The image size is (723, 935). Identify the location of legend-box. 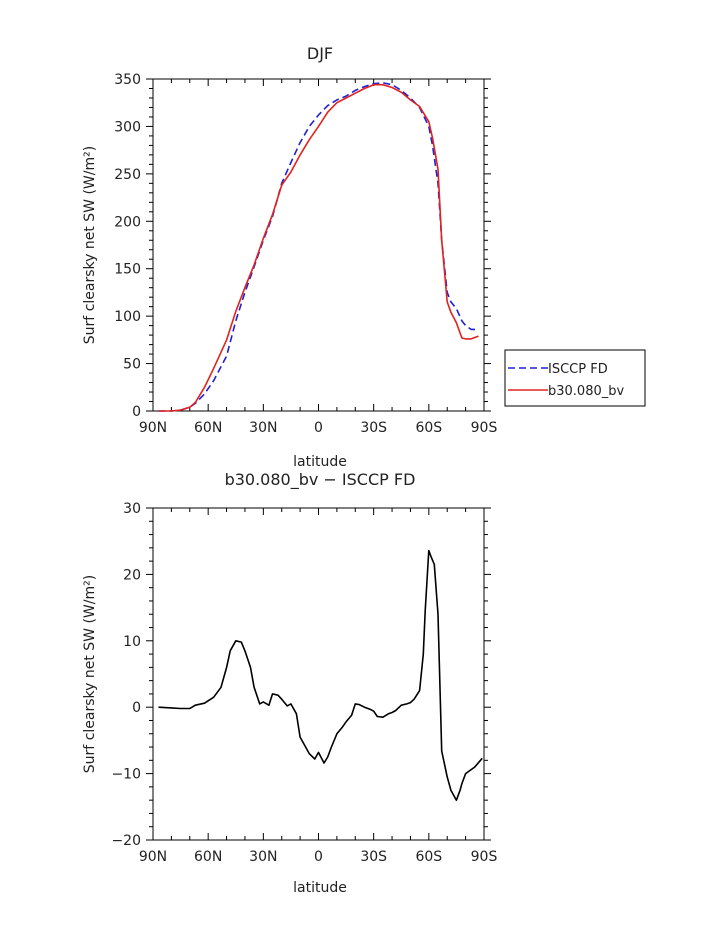
(575, 378).